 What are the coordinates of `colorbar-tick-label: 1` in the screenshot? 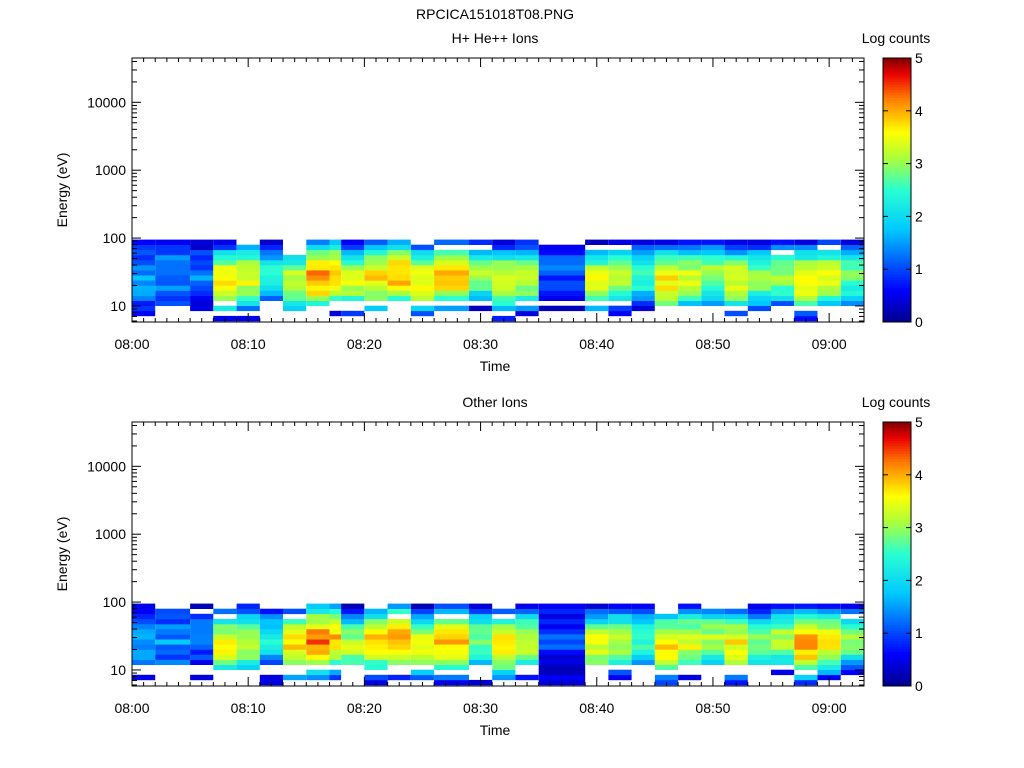 It's located at (919, 633).